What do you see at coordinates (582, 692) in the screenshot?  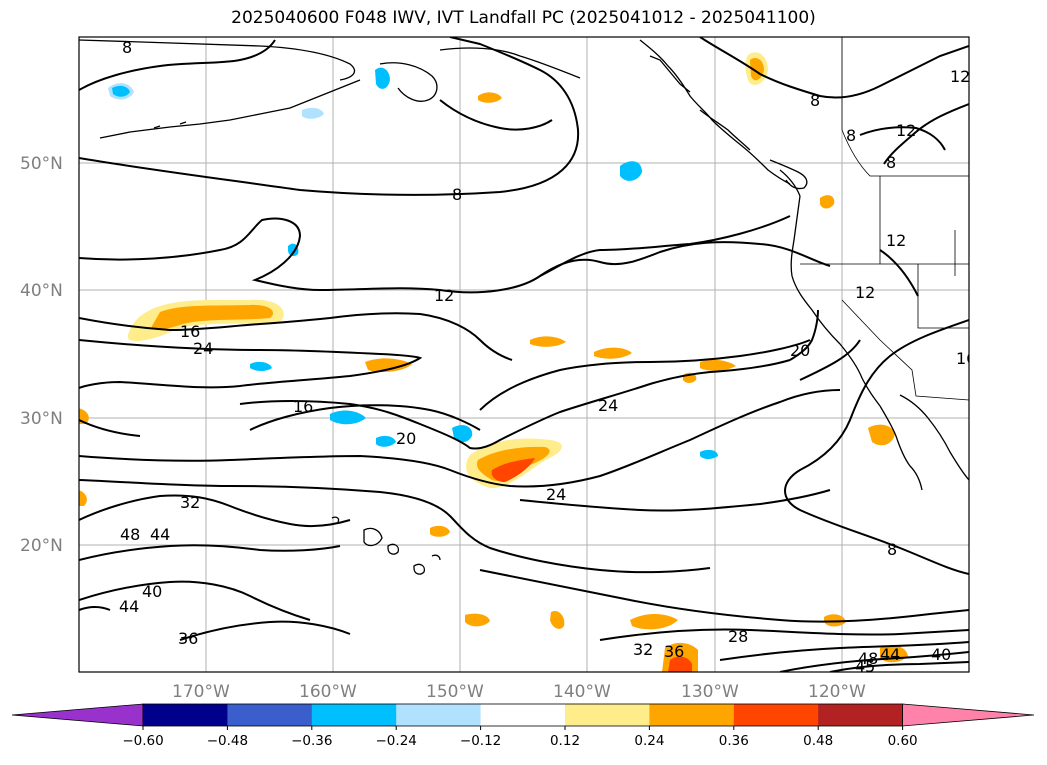 I see `lon-label: 140°W` at bounding box center [582, 692].